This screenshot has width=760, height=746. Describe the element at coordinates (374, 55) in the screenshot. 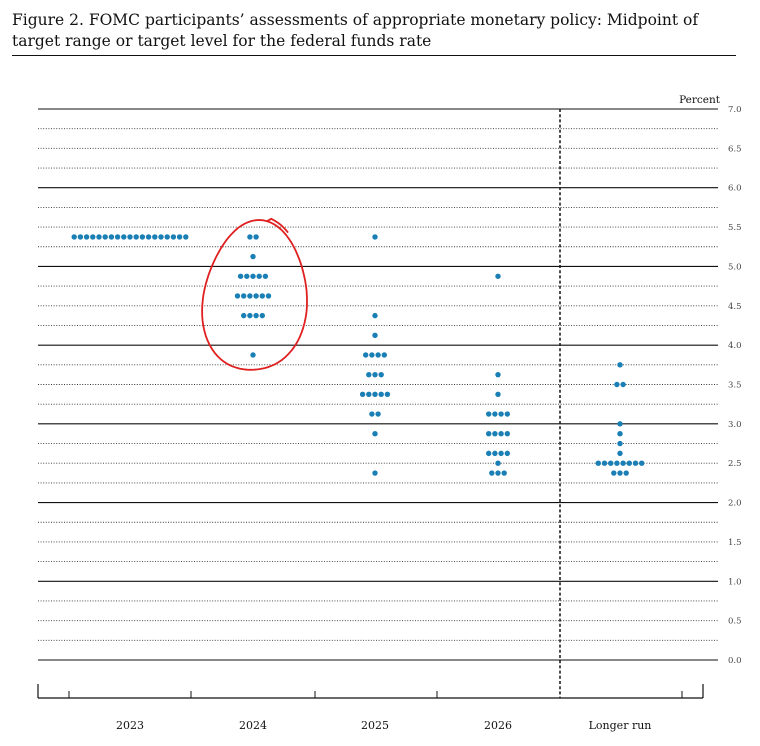

I see `title-rule` at that location.